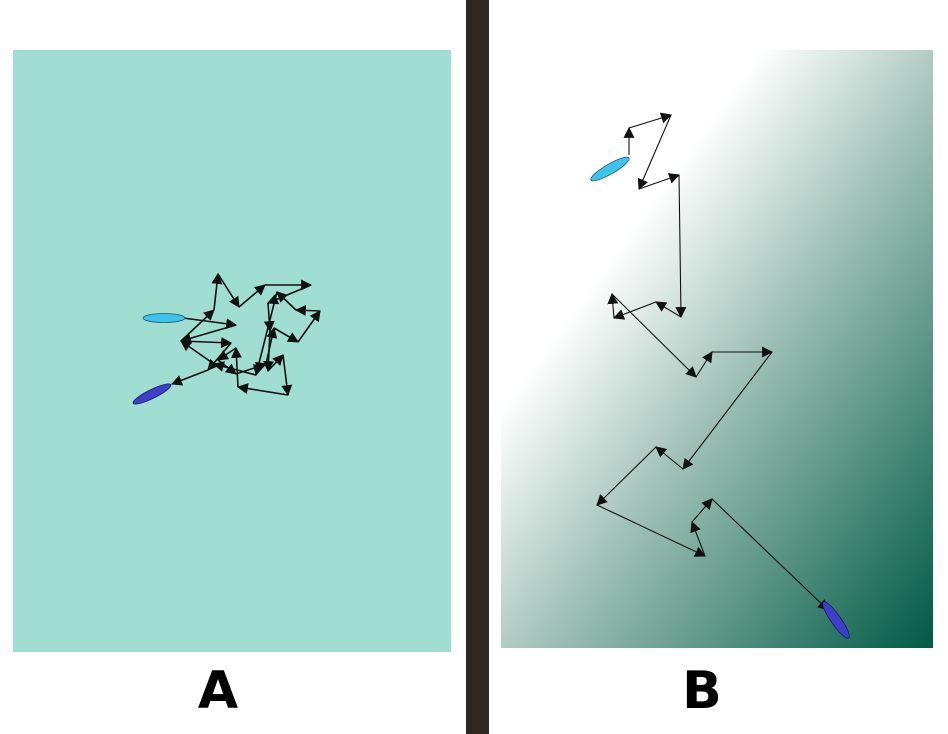 This screenshot has height=734, width=948. Describe the element at coordinates (836, 620) in the screenshot. I see `panel-b-end-marker` at that location.